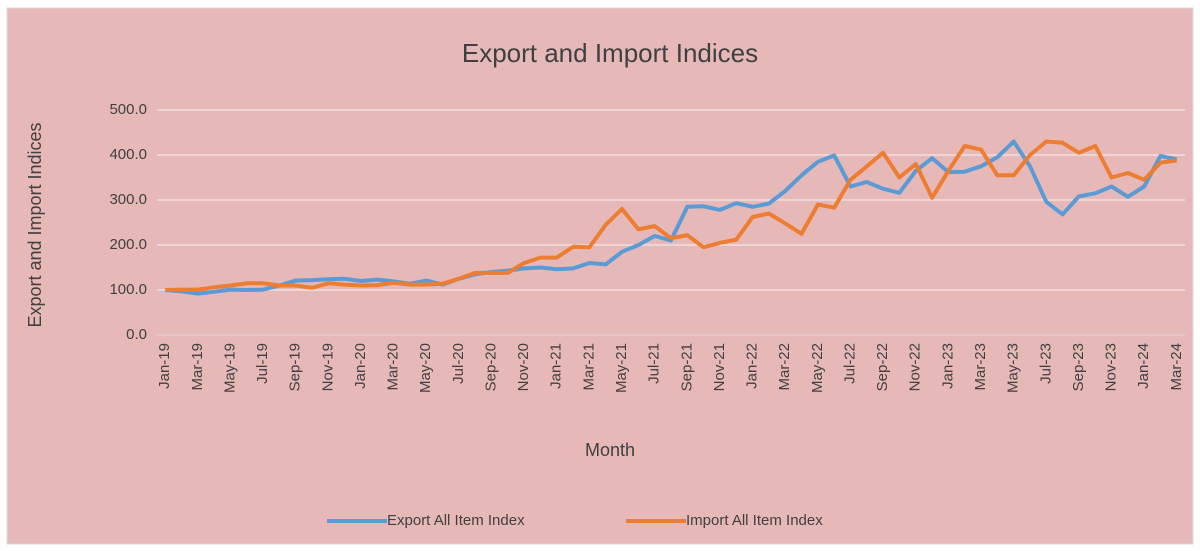 The image size is (1200, 551). I want to click on x-tick-label: Mar-23, so click(980, 367).